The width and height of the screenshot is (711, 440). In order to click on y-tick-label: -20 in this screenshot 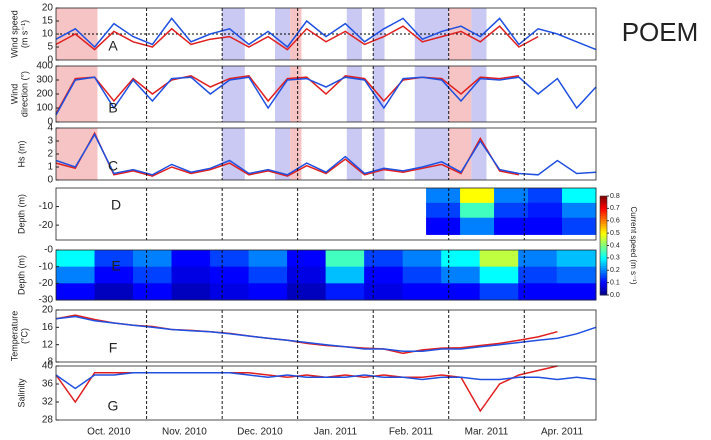, I will do `click(46, 225)`.